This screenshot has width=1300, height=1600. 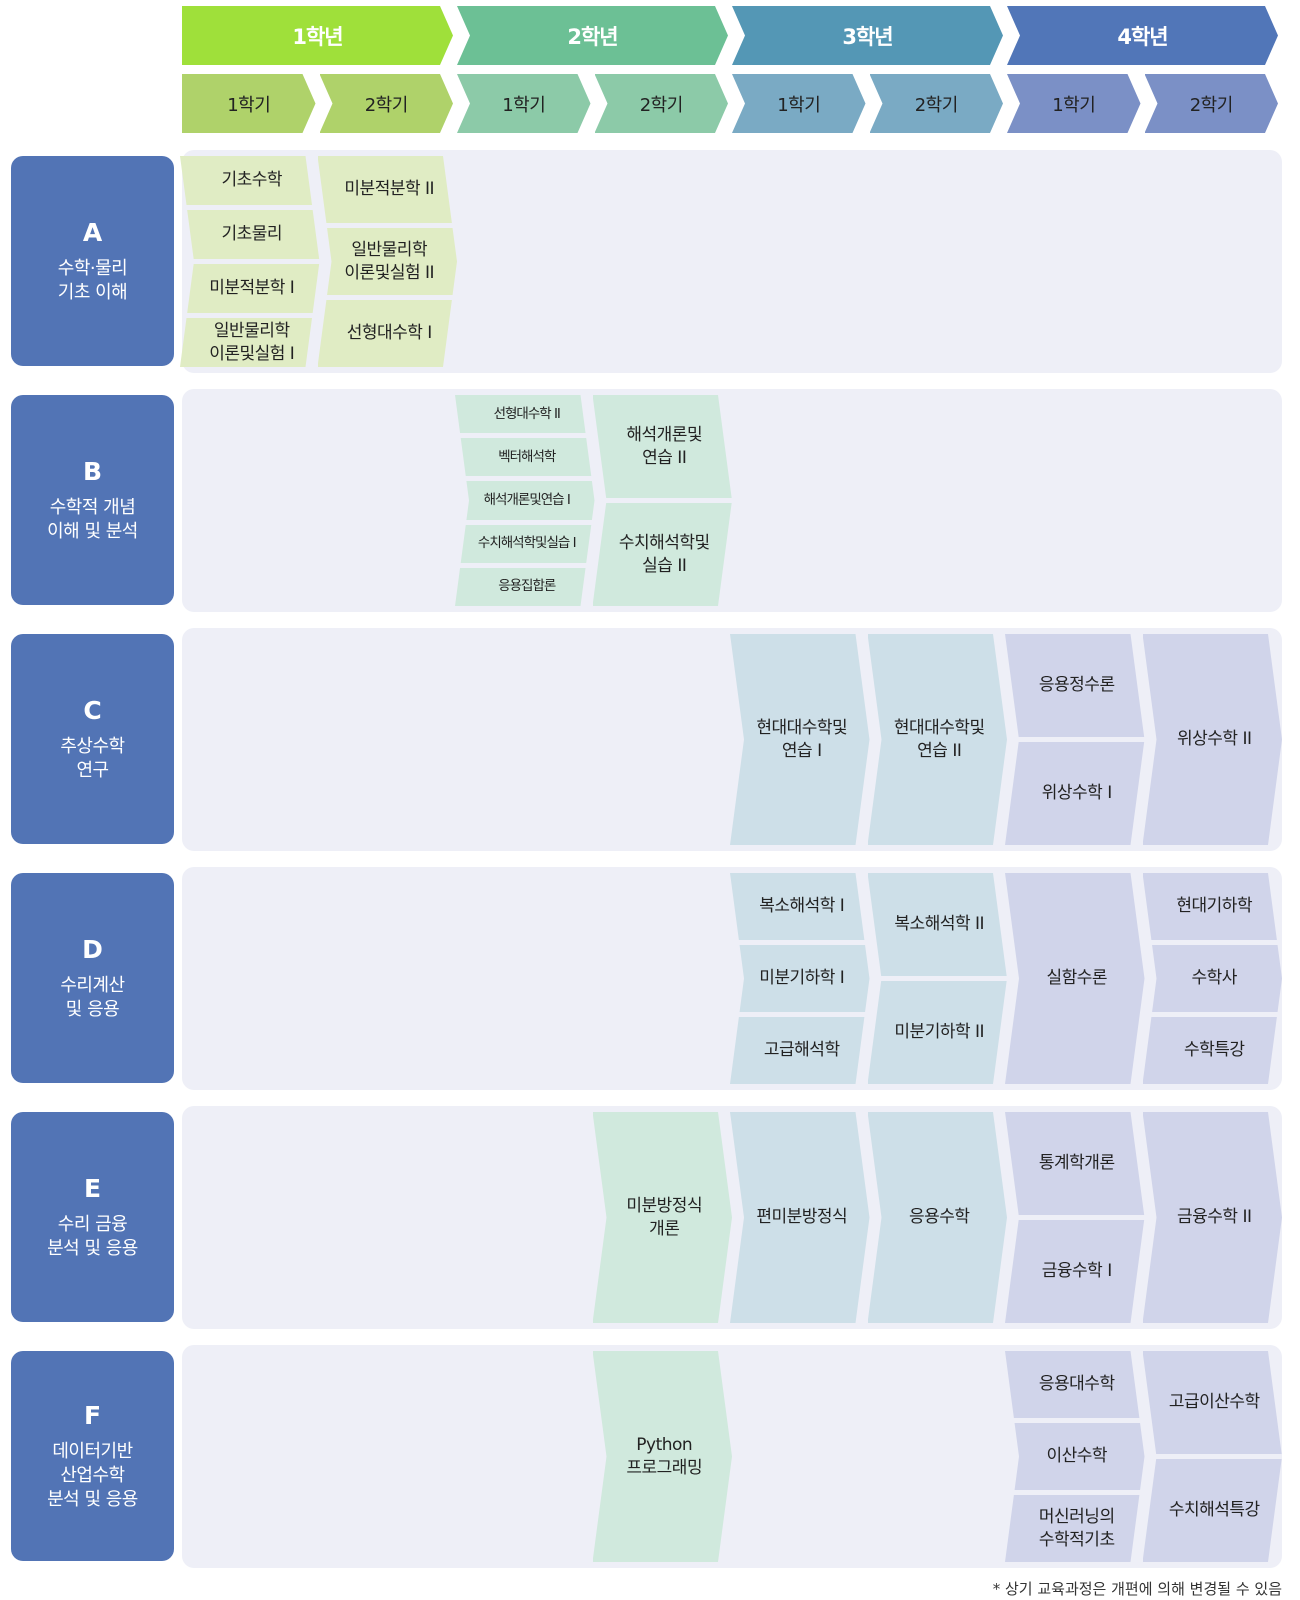 What do you see at coordinates (525, 544) in the screenshot?
I see `course-item: 수치해석학및실습 I` at bounding box center [525, 544].